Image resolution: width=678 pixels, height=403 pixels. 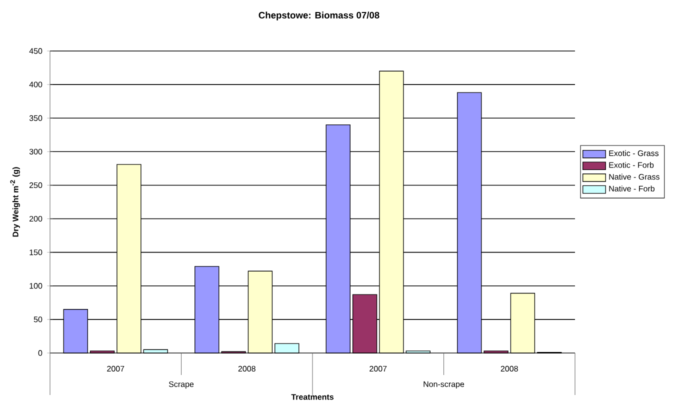 I want to click on y-tick-label: 200, so click(x=36, y=219).